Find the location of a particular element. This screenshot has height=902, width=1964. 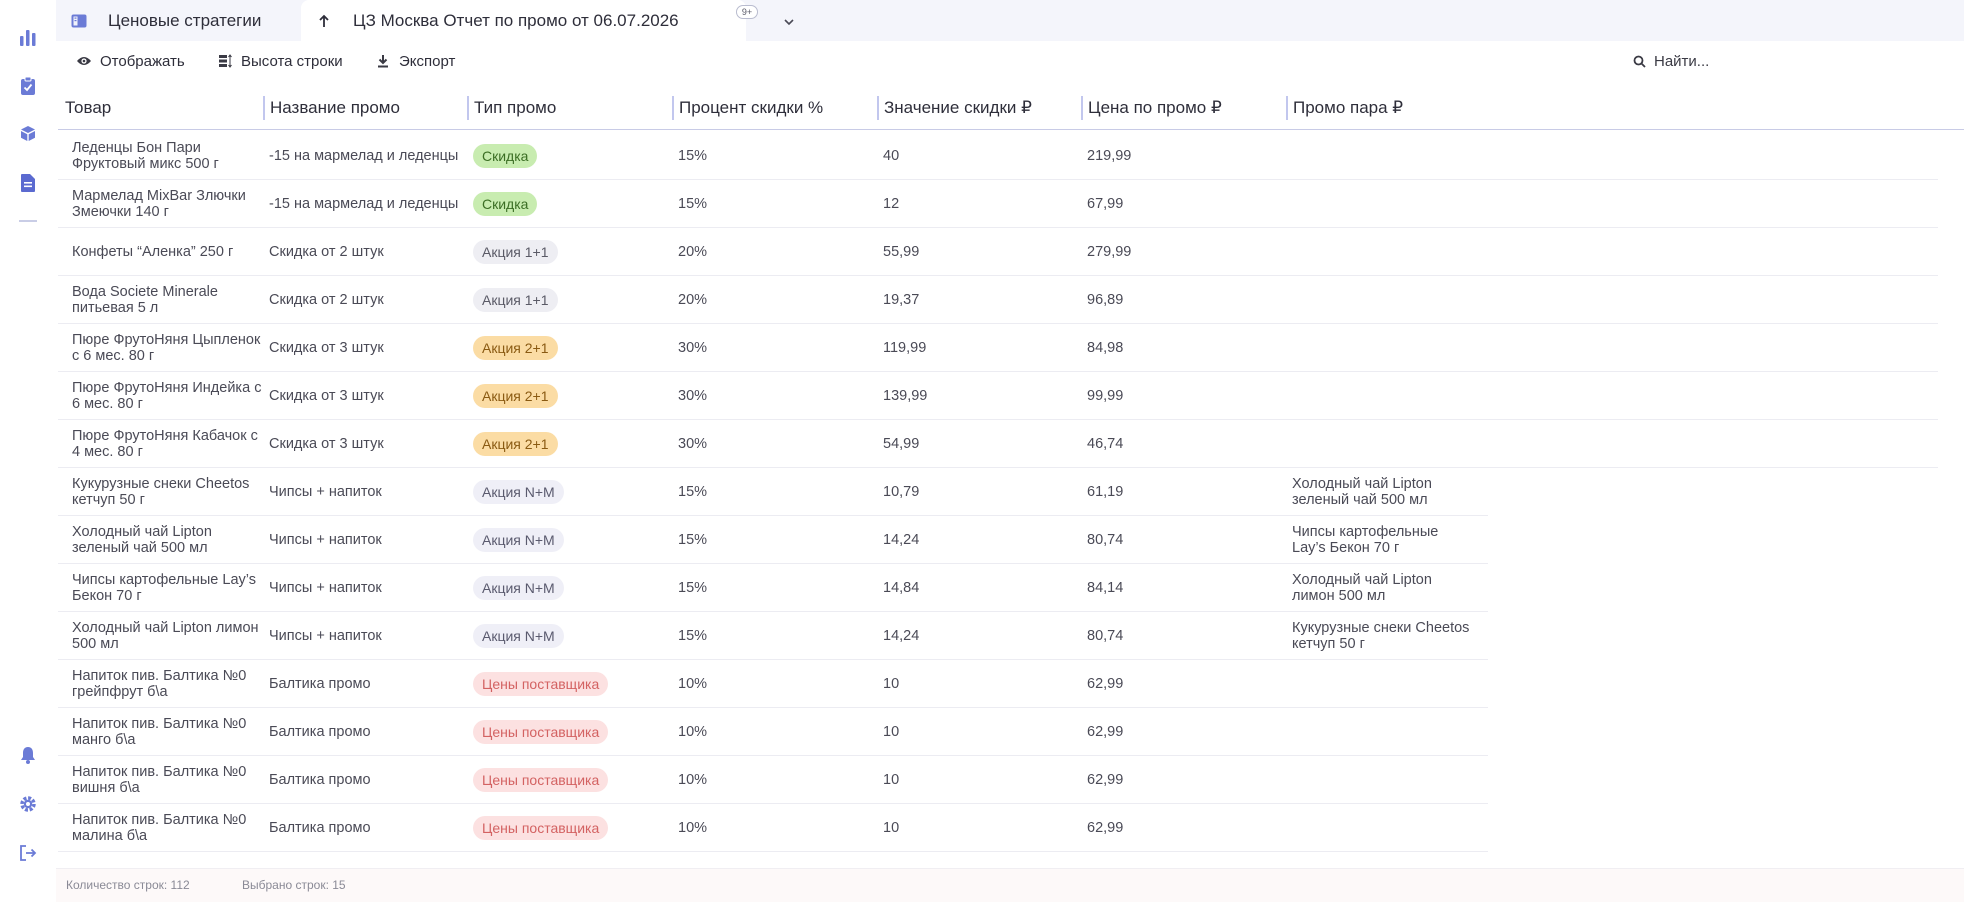

column-header-product: Товар is located at coordinates (88, 107).